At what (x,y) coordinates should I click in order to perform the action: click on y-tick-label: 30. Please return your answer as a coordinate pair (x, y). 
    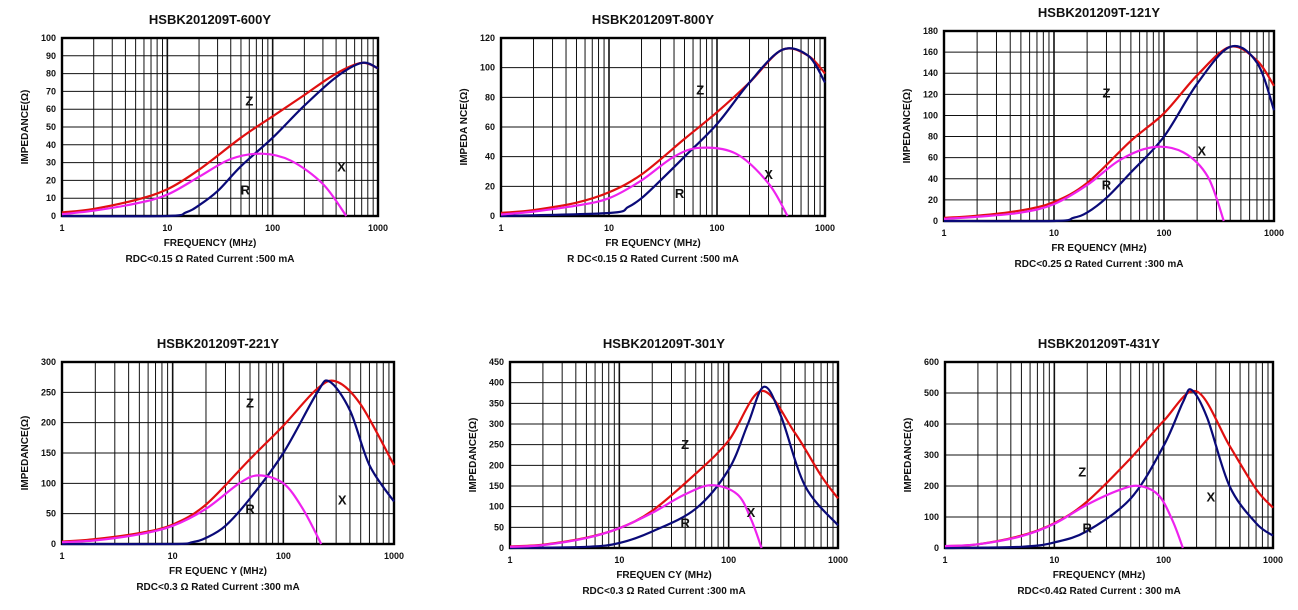
    Looking at the image, I should click on (51, 163).